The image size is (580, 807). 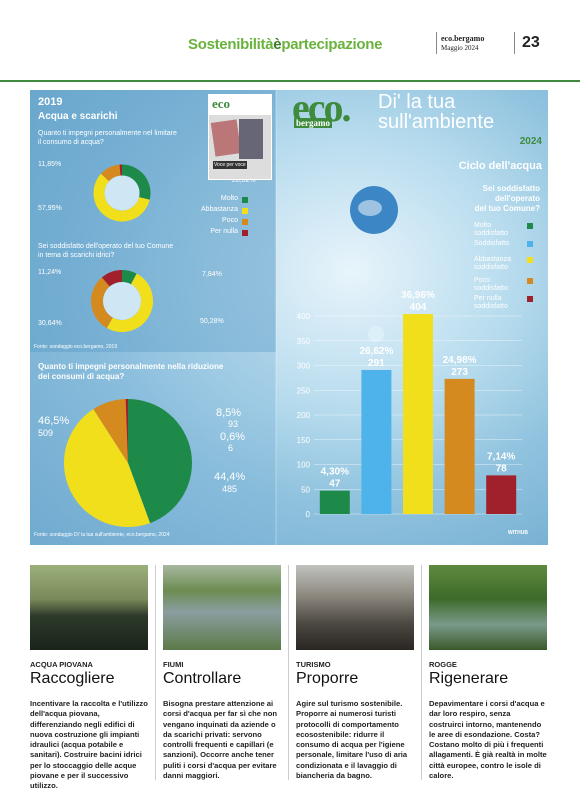 What do you see at coordinates (219, 209) in the screenshot?
I see `legend-2019-label: Abbastanza` at bounding box center [219, 209].